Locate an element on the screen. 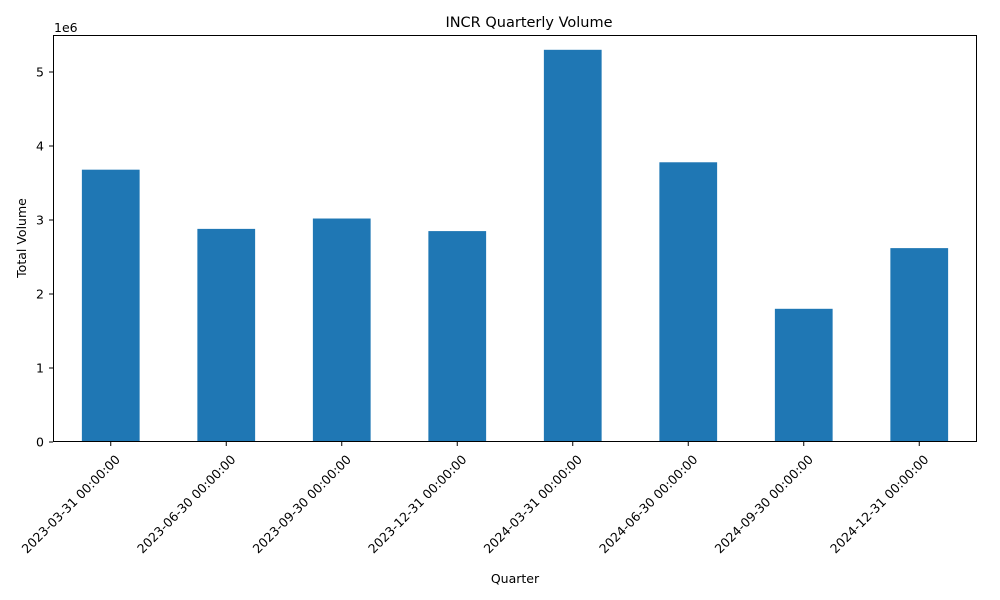 Image resolution: width=1000 pixels, height=600 pixels. y-tick-label: 0 is located at coordinates (40, 442).